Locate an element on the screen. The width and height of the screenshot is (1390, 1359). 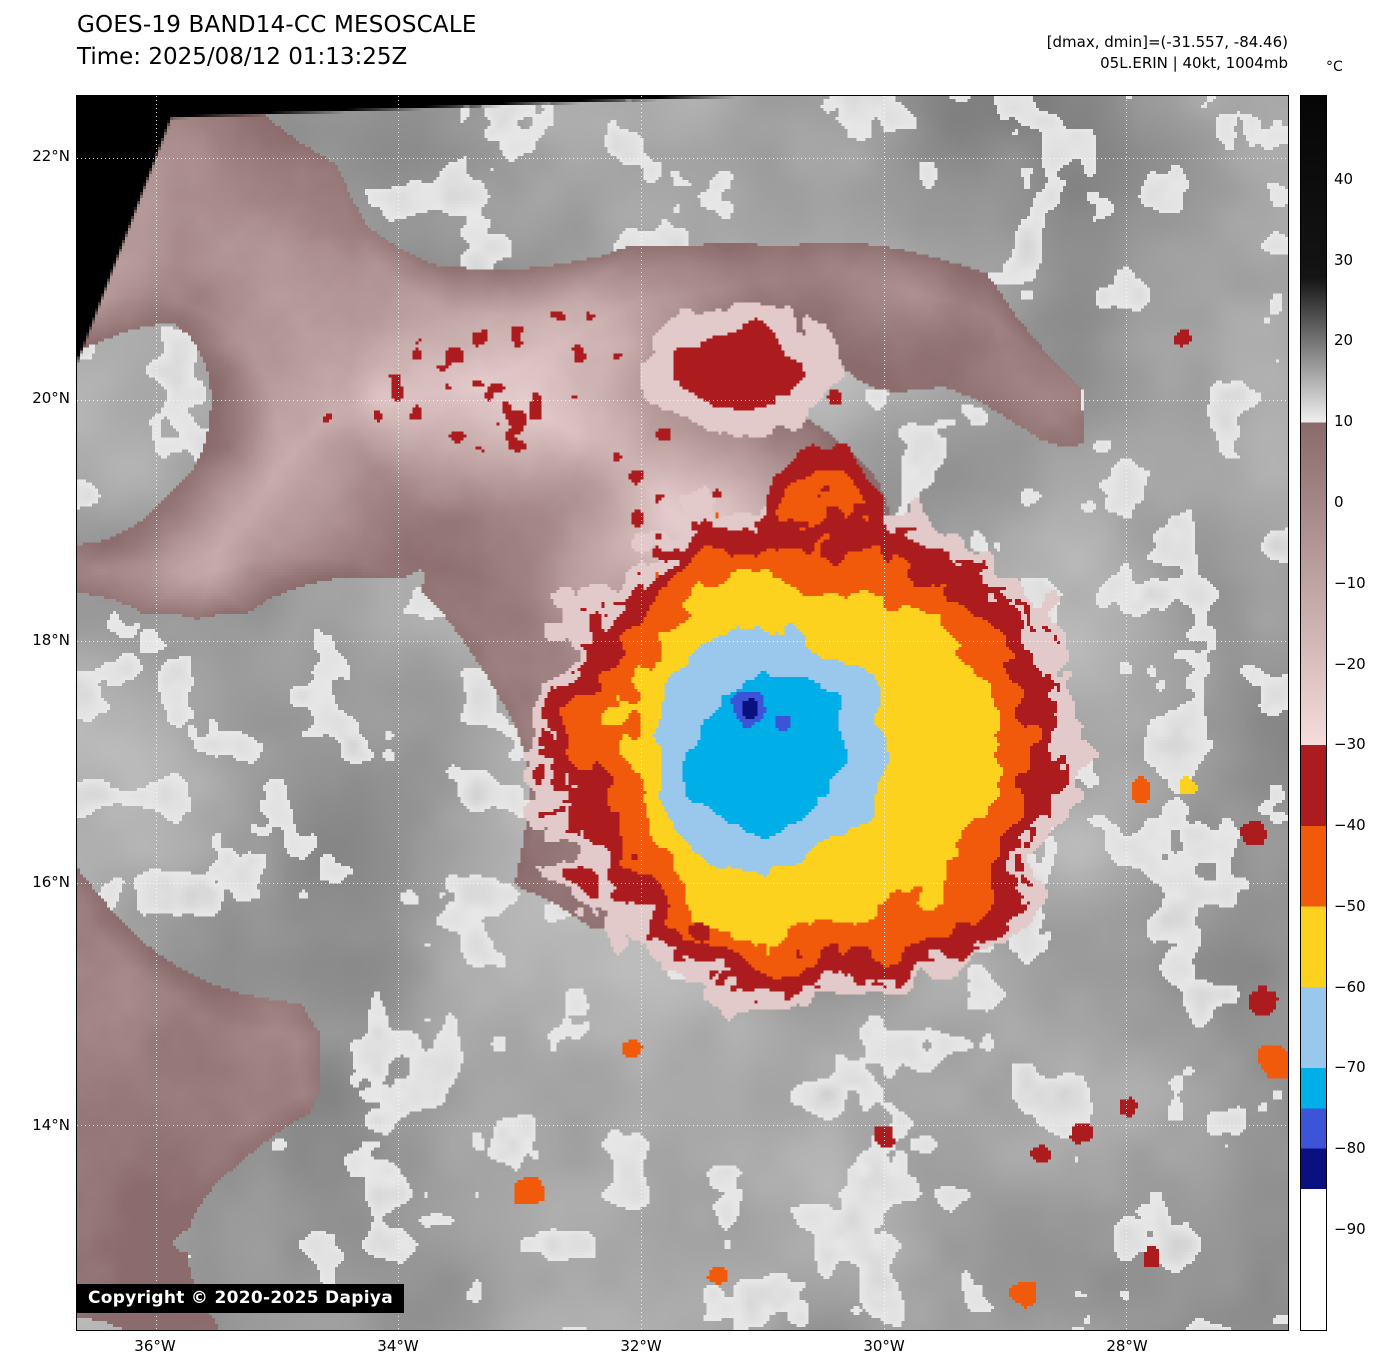
lat-label: 22°N is located at coordinates (51, 155).